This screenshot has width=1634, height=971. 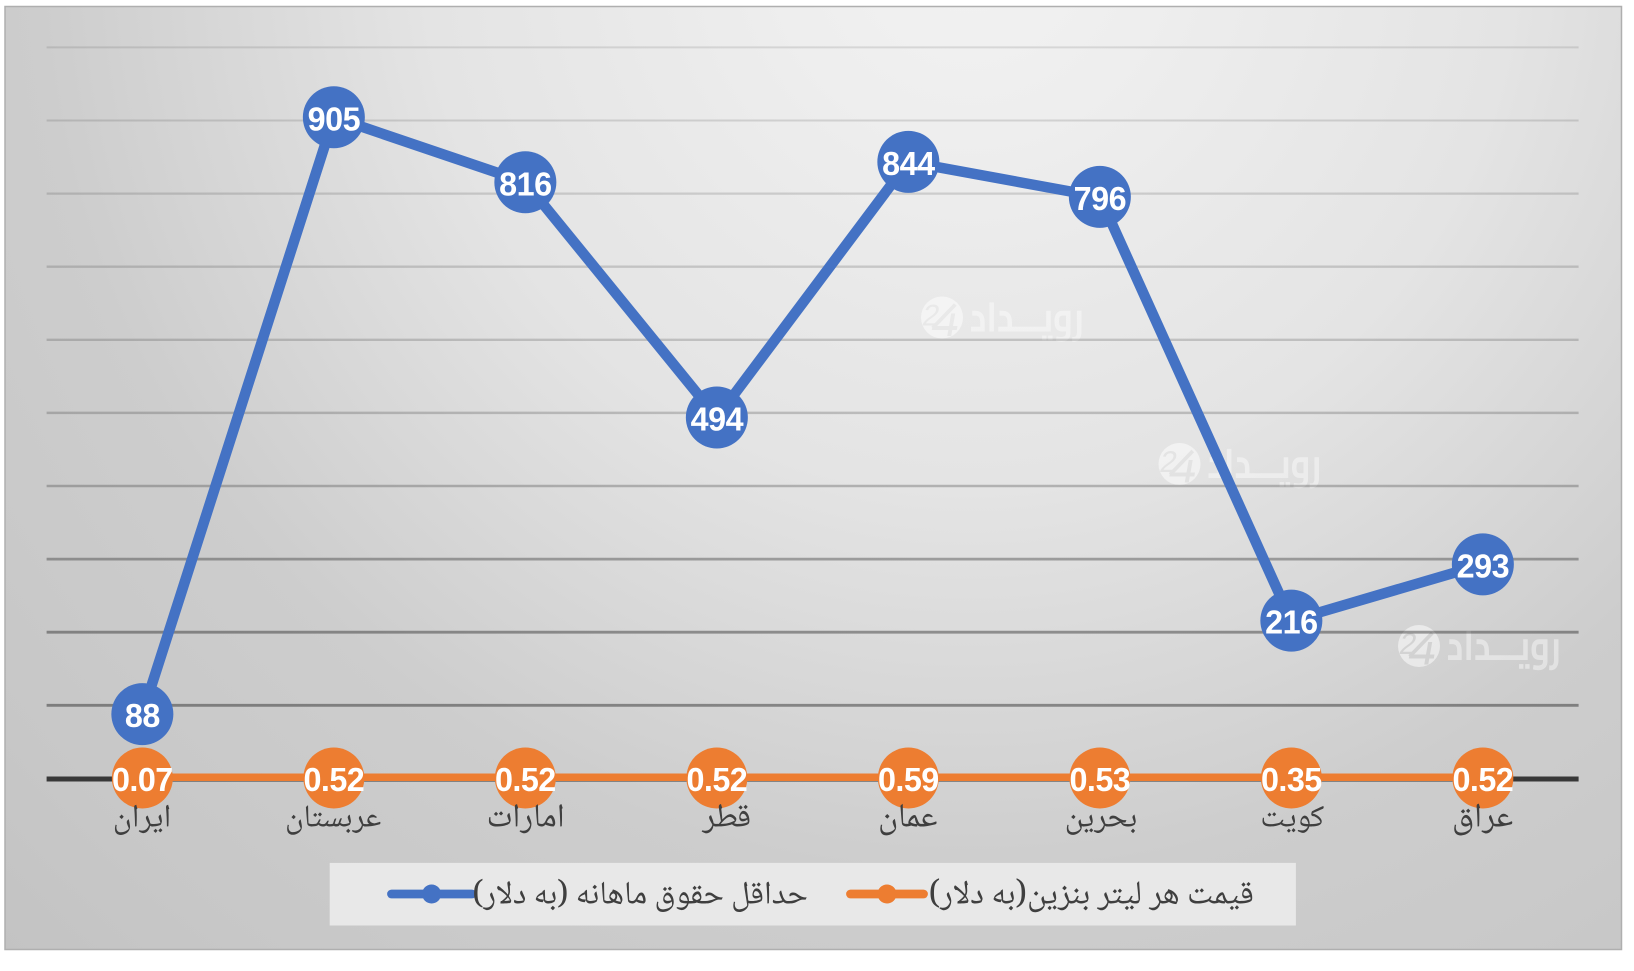 What do you see at coordinates (1100, 198) in the screenshot?
I see `svg-text: 796` at bounding box center [1100, 198].